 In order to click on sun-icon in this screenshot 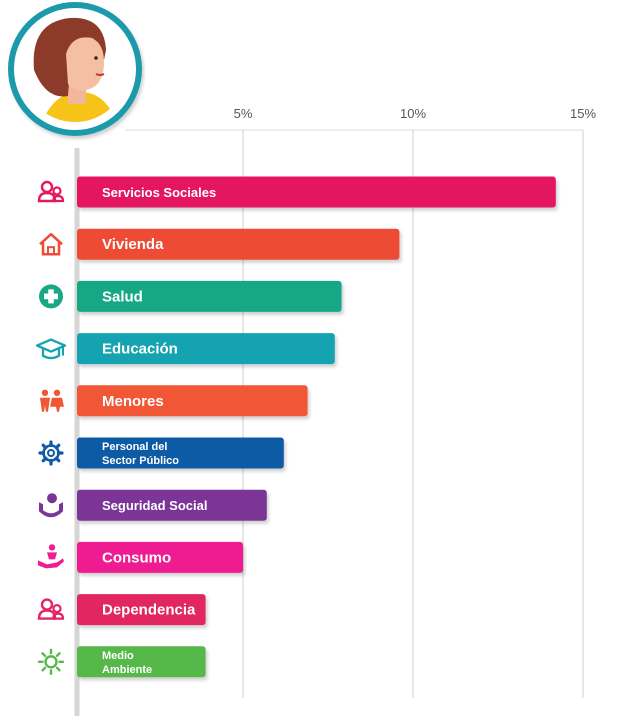, I will do `click(51, 661)`.